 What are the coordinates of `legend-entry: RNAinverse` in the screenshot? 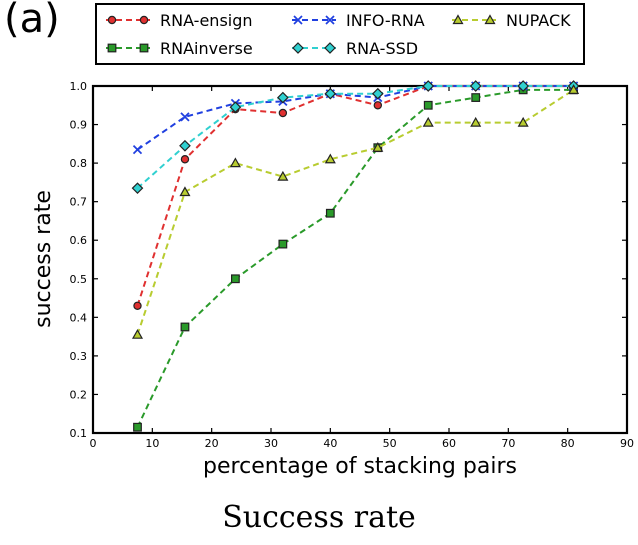 It's located at (179, 48).